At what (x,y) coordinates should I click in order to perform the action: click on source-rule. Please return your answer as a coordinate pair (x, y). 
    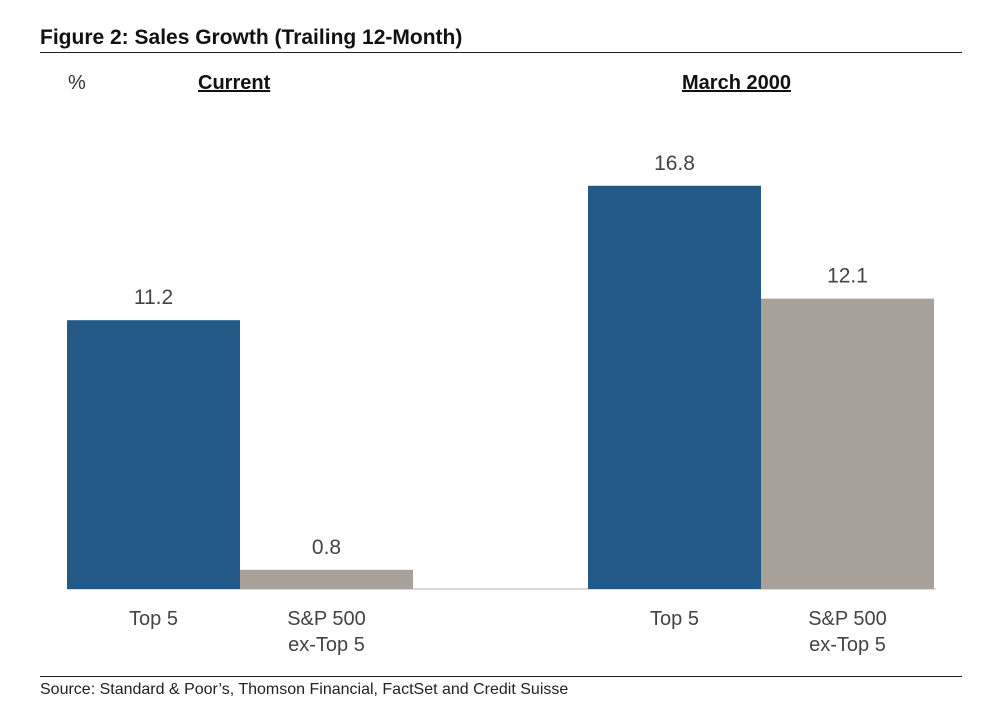
    Looking at the image, I should click on (501, 676).